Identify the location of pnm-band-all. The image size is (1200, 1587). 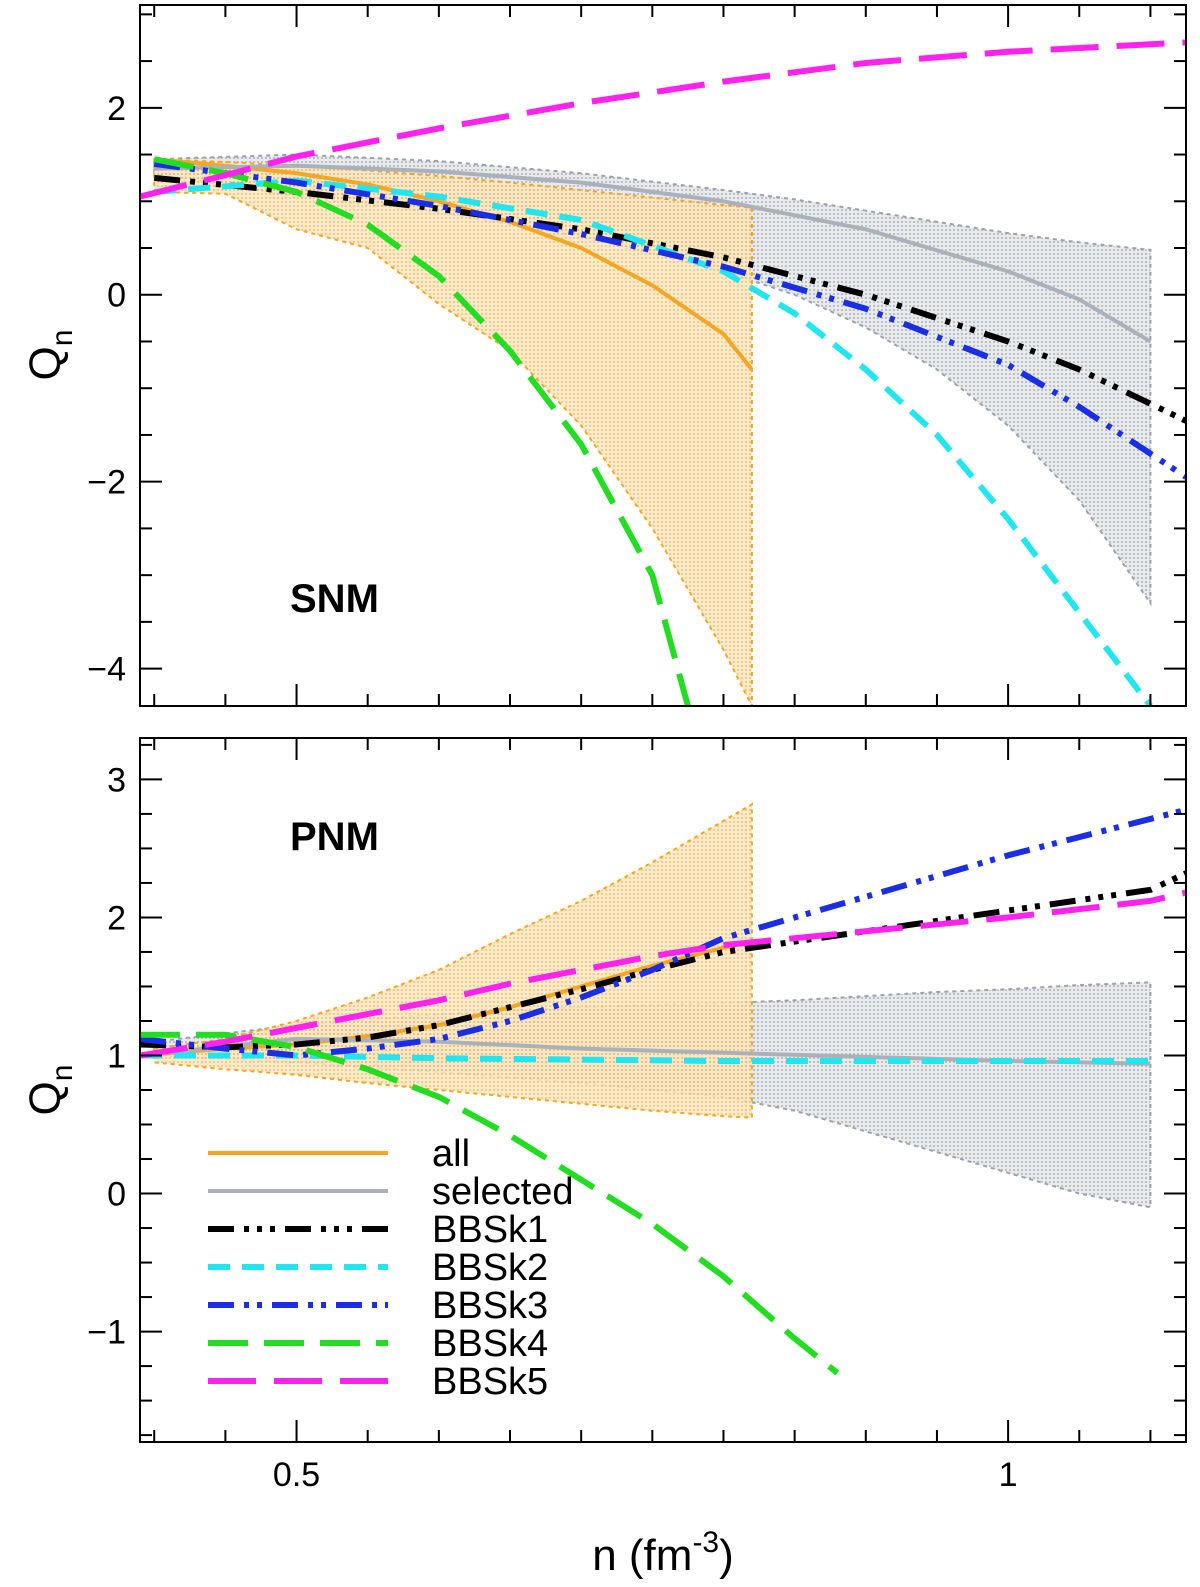
(453, 960).